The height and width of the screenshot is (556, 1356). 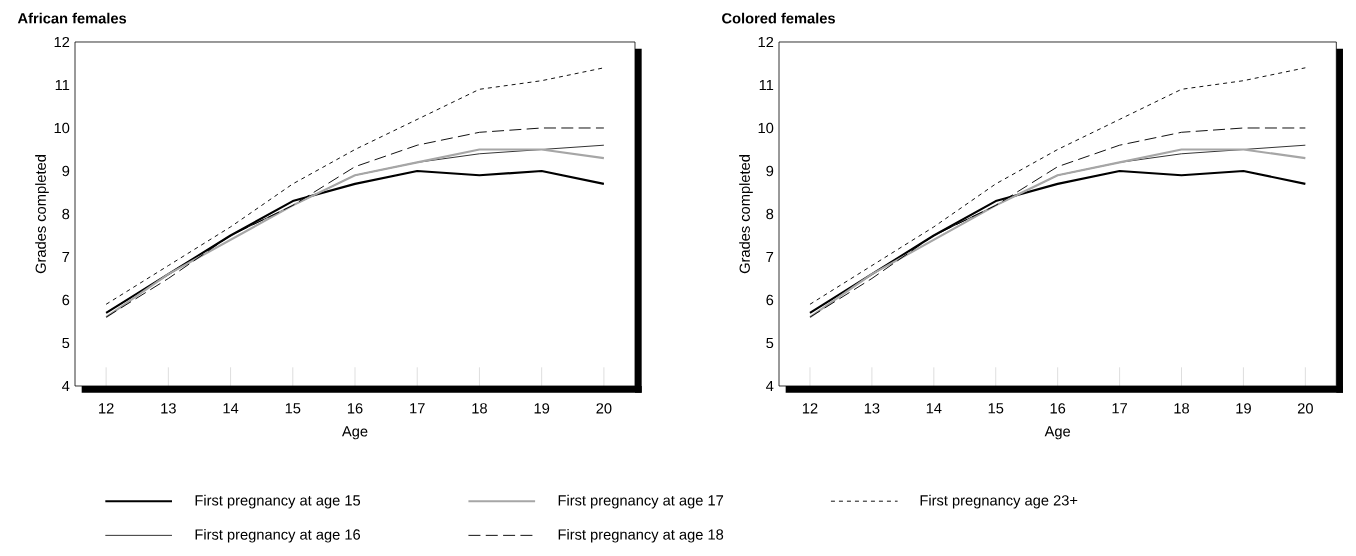 What do you see at coordinates (641, 535) in the screenshot?
I see `legend-label: First pregnancy at age 18` at bounding box center [641, 535].